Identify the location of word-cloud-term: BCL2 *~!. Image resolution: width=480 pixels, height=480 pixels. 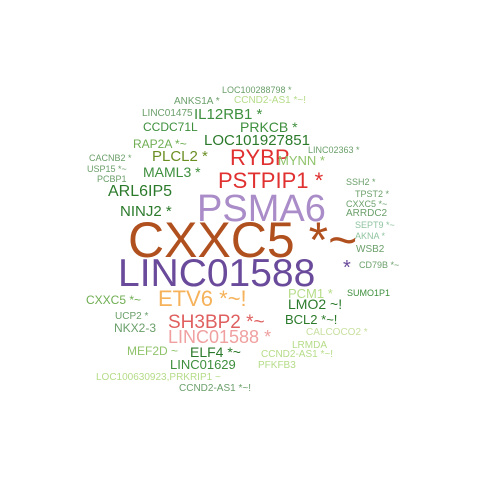
(311, 319).